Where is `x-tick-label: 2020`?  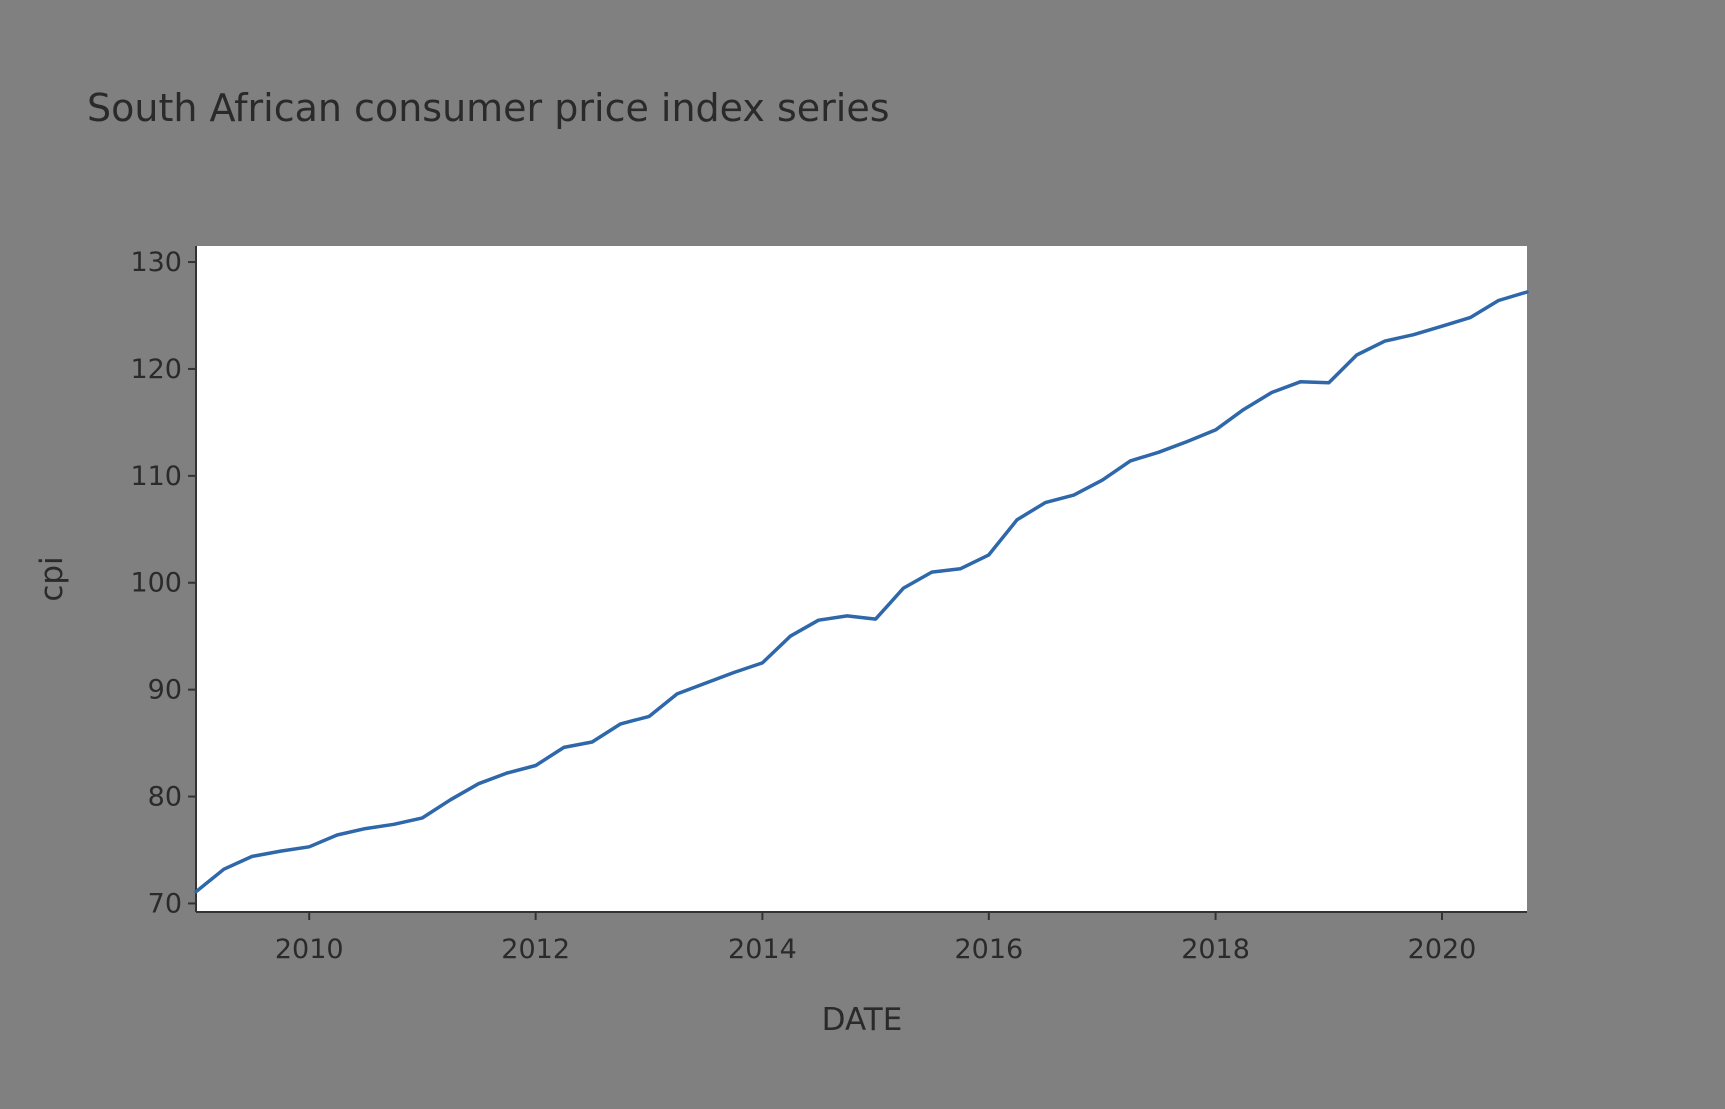 x-tick-label: 2020 is located at coordinates (1442, 949).